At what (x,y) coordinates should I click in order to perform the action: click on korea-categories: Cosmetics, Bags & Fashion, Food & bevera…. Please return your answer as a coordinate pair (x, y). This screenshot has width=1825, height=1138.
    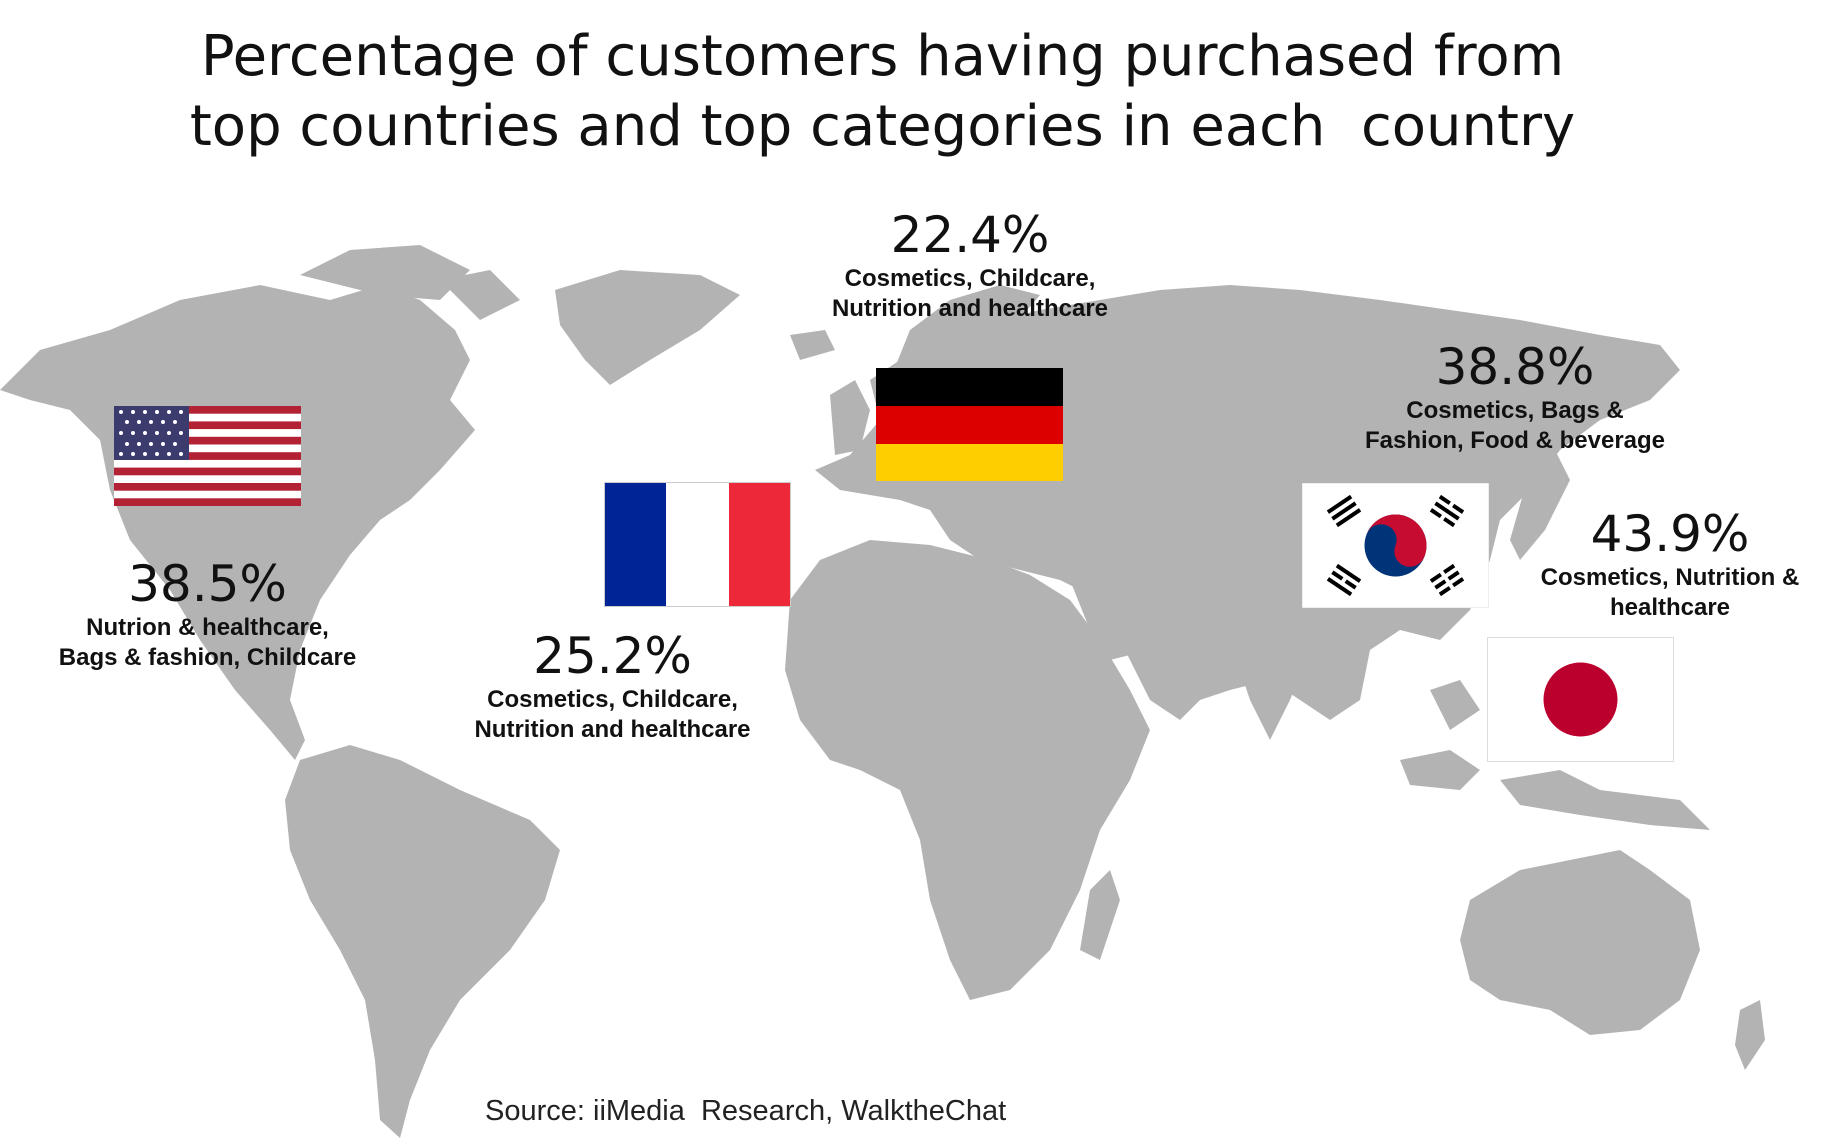
    Looking at the image, I should click on (1515, 425).